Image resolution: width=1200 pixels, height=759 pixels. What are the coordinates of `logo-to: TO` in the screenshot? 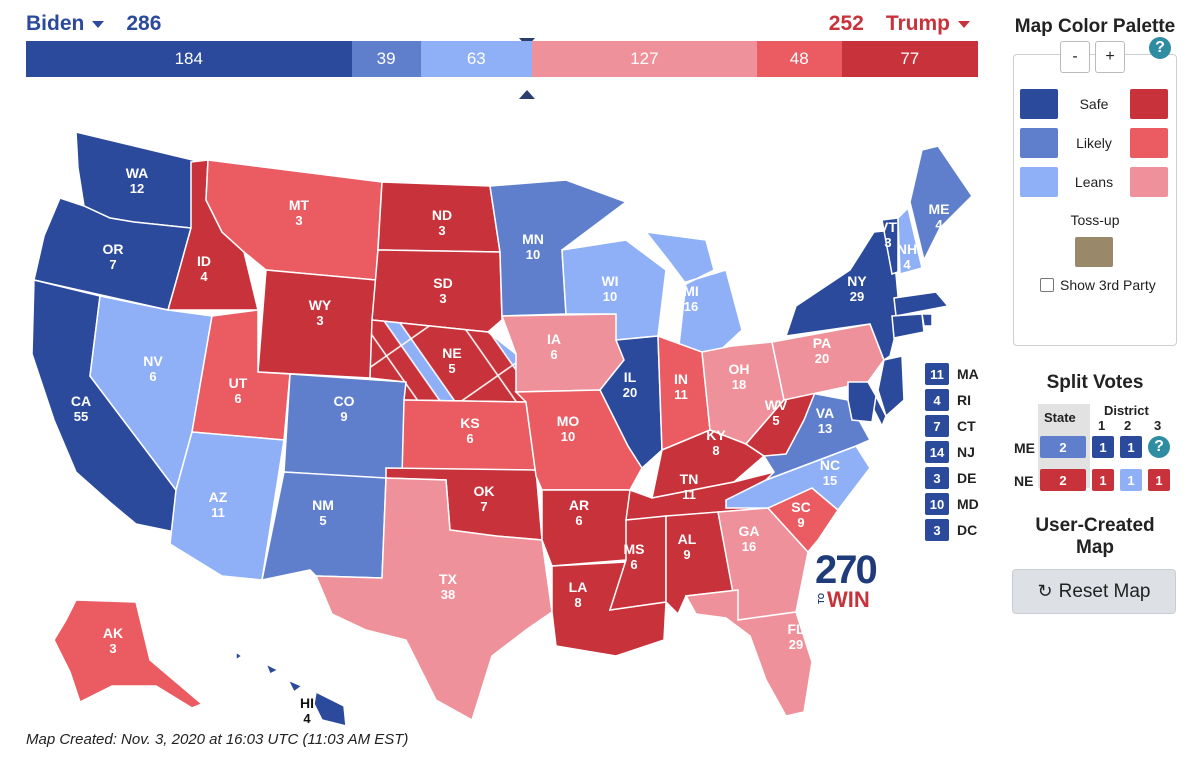 It's located at (821, 598).